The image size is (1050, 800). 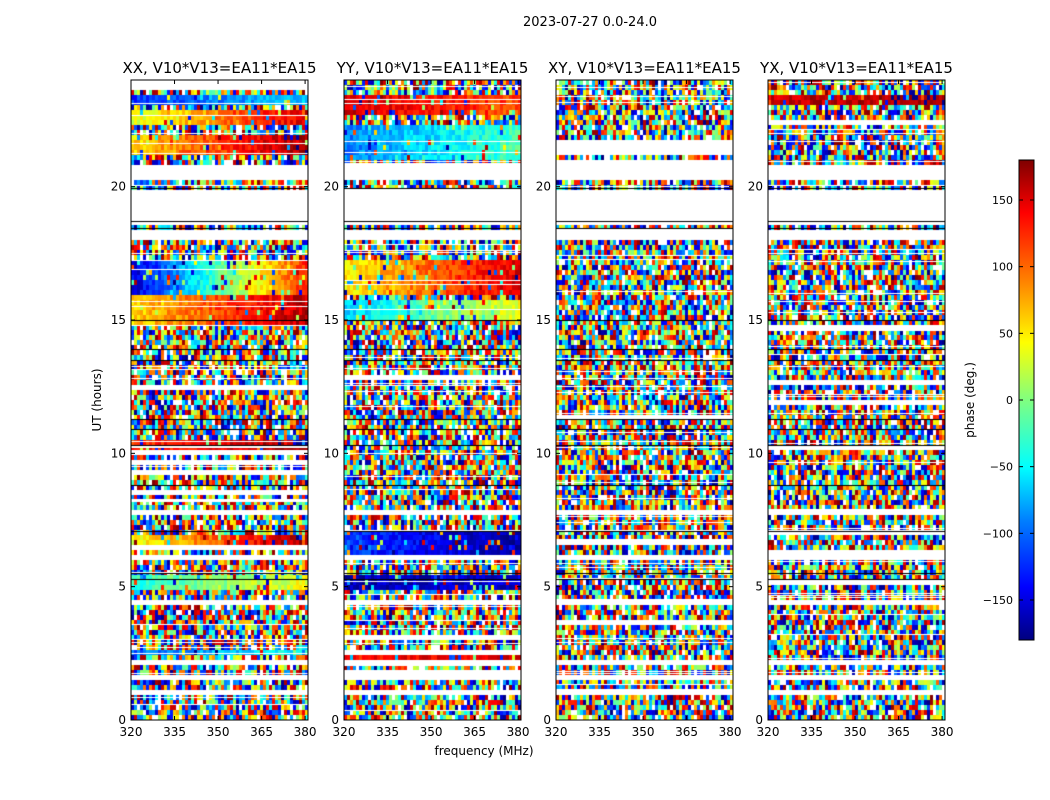 What do you see at coordinates (590, 22) in the screenshot?
I see `figure-title: 2023-07-27 0.0-24.0` at bounding box center [590, 22].